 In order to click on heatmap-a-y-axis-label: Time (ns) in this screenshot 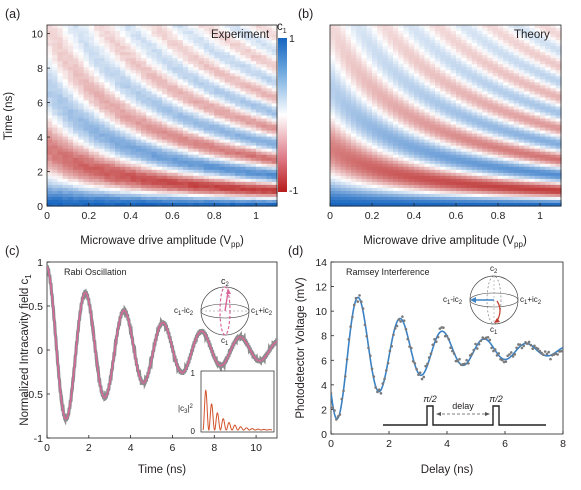, I will do `click(9, 116)`.